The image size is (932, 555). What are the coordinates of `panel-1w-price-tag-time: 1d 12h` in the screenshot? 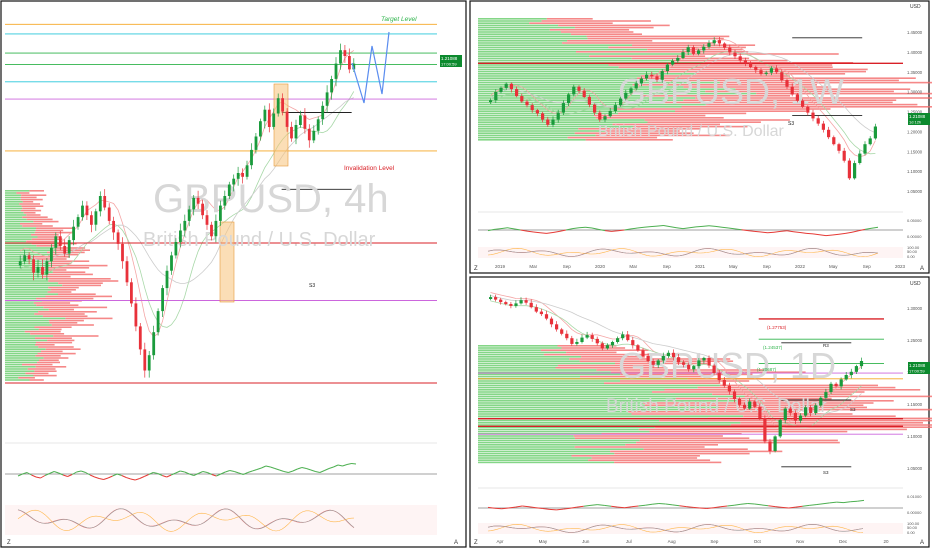 It's located at (915, 122).